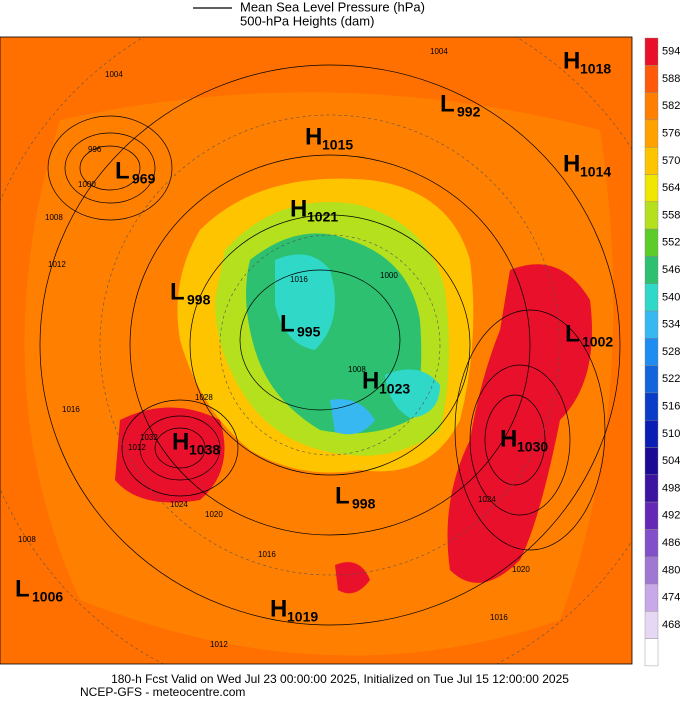  Describe the element at coordinates (671, 461) in the screenshot. I see `colorbar-tick-label: 504` at that location.